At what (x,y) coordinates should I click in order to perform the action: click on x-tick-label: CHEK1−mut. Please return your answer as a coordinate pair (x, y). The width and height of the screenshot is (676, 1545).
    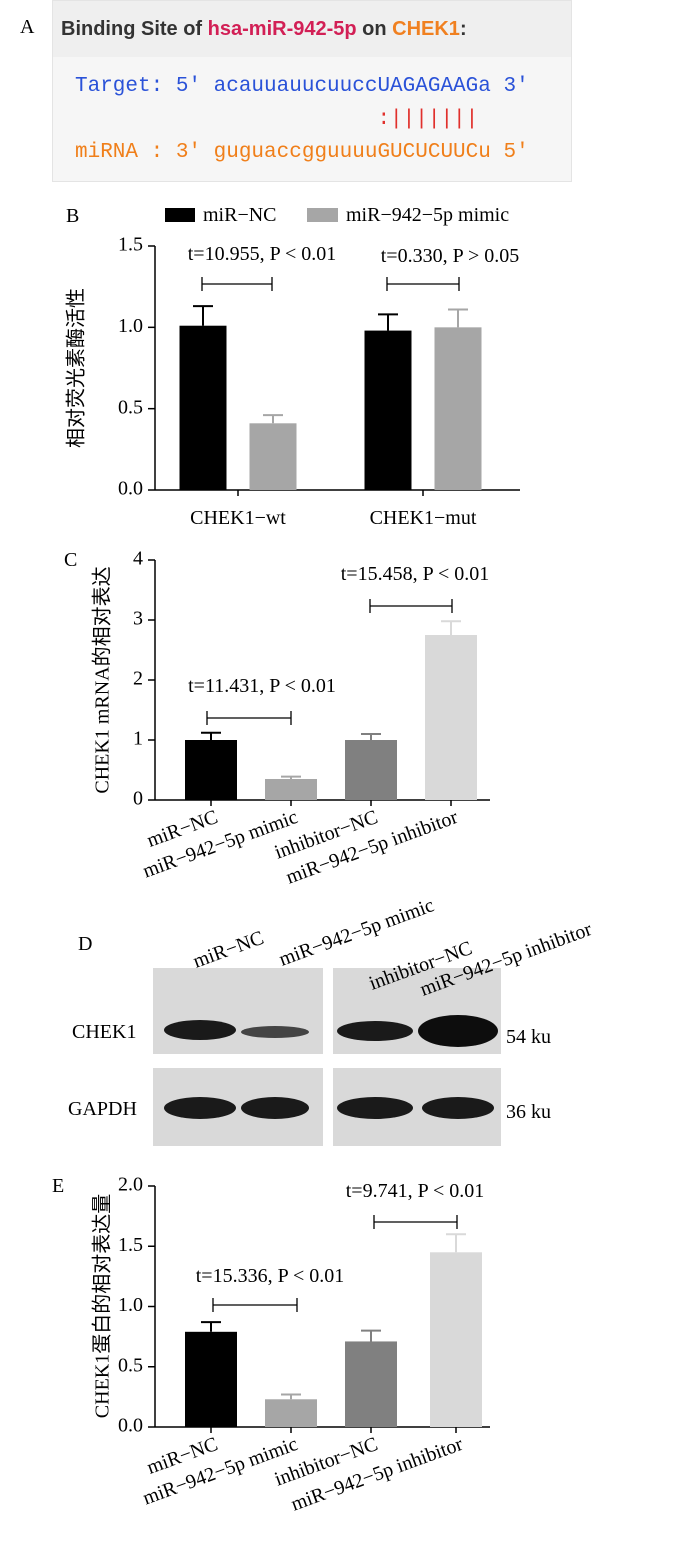
    Looking at the image, I should click on (423, 518).